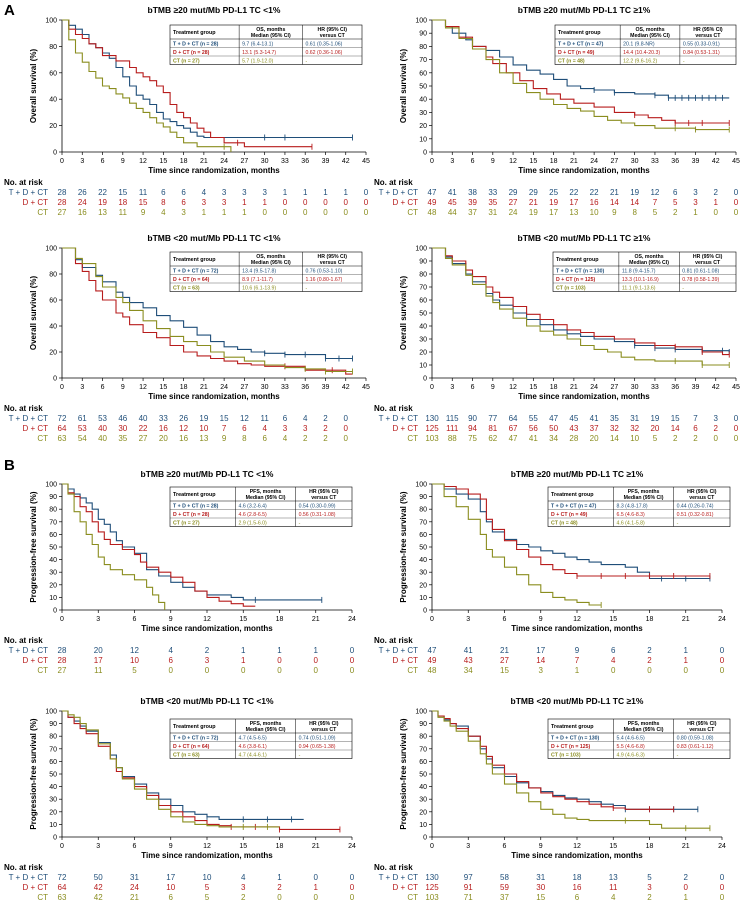 The image size is (745, 910). Describe the element at coordinates (285, 387) in the screenshot. I see `x-tick-label: 33` at that location.